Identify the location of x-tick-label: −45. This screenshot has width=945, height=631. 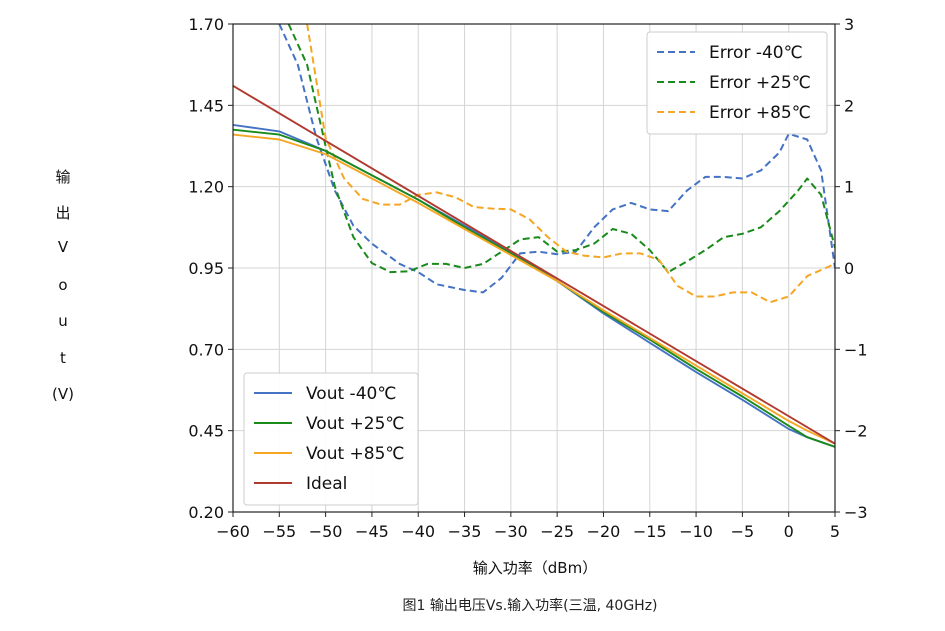
(372, 531).